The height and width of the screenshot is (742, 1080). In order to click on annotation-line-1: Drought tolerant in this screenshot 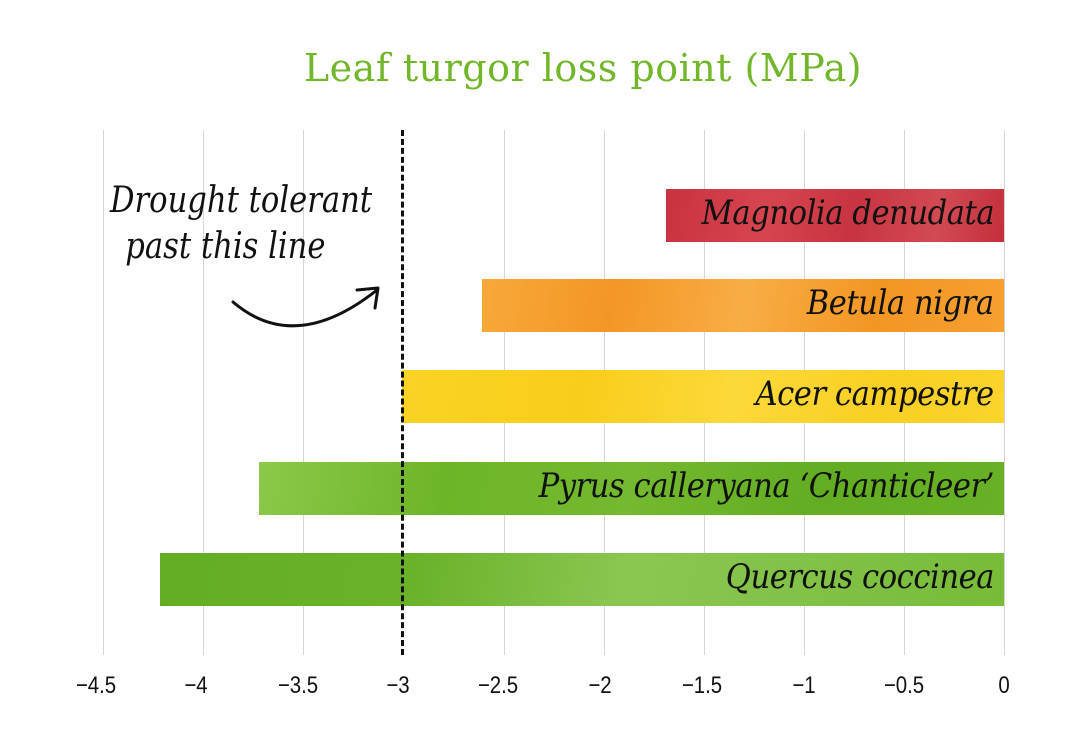, I will do `click(241, 200)`.